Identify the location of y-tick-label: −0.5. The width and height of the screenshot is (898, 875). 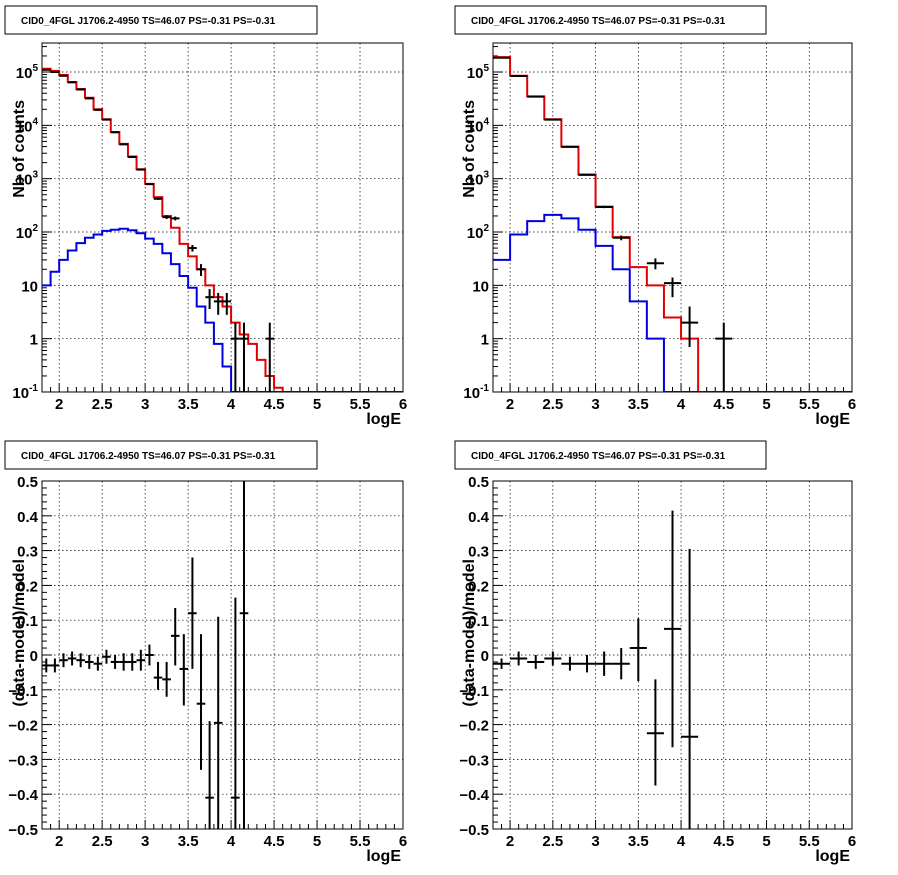
(23, 830).